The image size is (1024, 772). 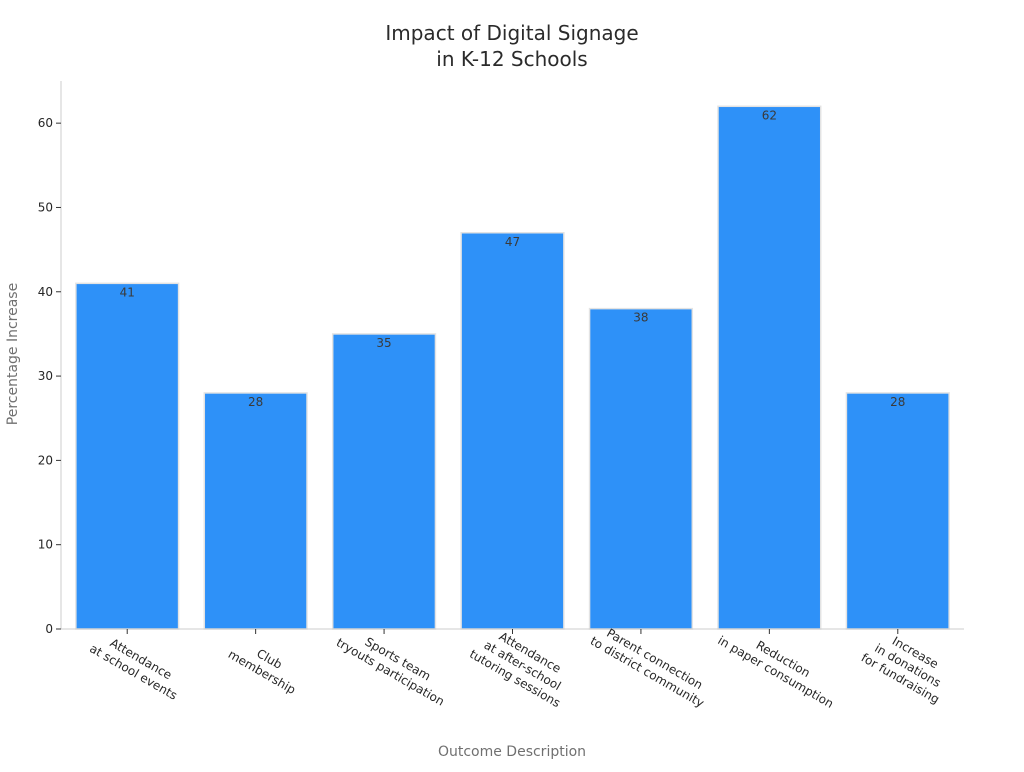 I want to click on chart-title-line: in K-12 Schools, so click(x=511, y=59).